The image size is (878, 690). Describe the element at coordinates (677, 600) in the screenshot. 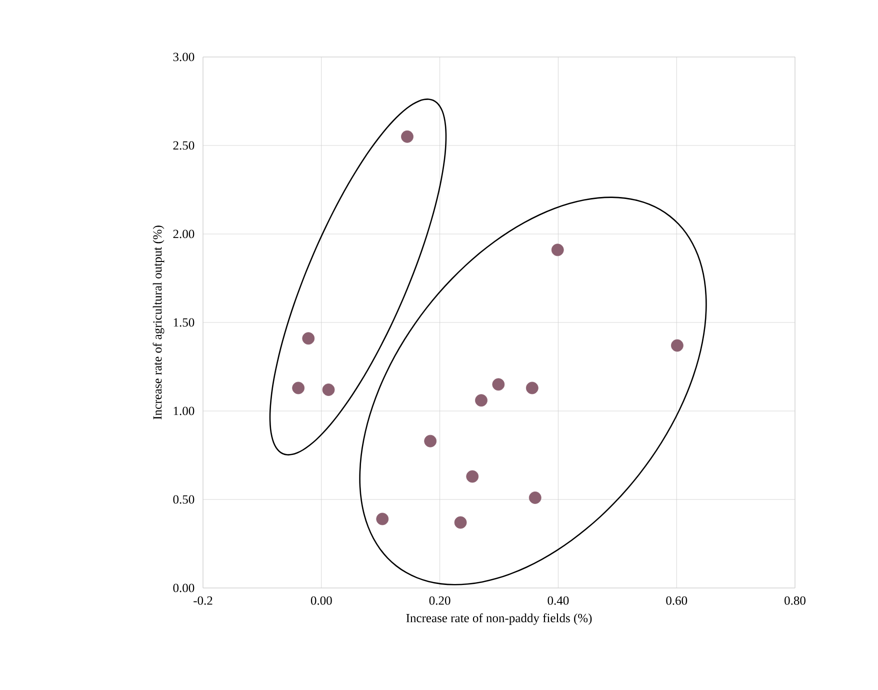

I see `x-tick-label: 0.60` at that location.